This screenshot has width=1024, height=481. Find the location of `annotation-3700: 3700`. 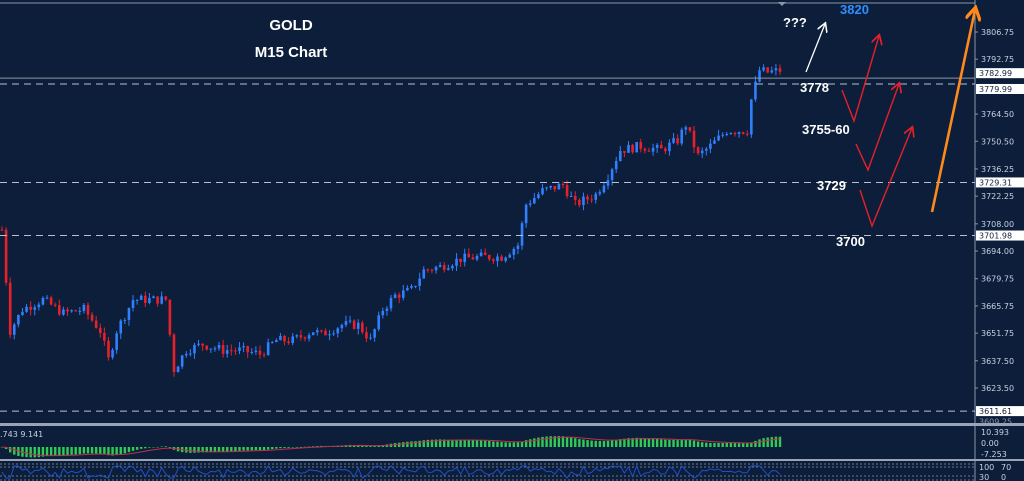

annotation-3700: 3700 is located at coordinates (850, 241).